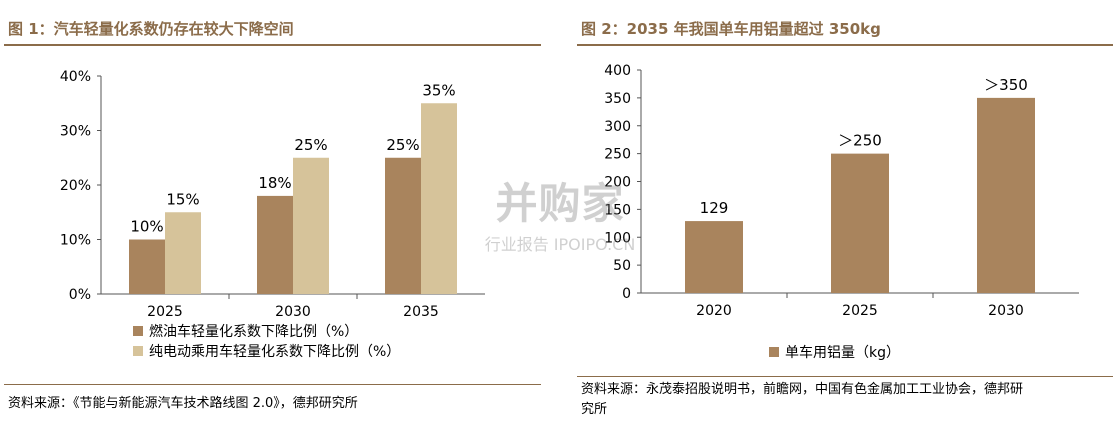  What do you see at coordinates (617, 183) in the screenshot?
I see `y-tick-label: 200` at bounding box center [617, 183].